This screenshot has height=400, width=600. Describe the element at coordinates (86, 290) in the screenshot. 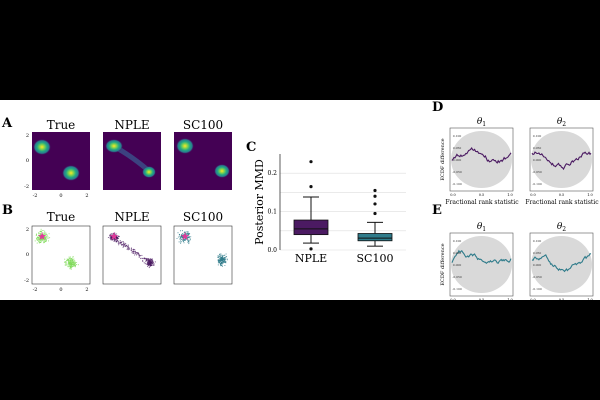

I see `x-tick: 2` at that location.